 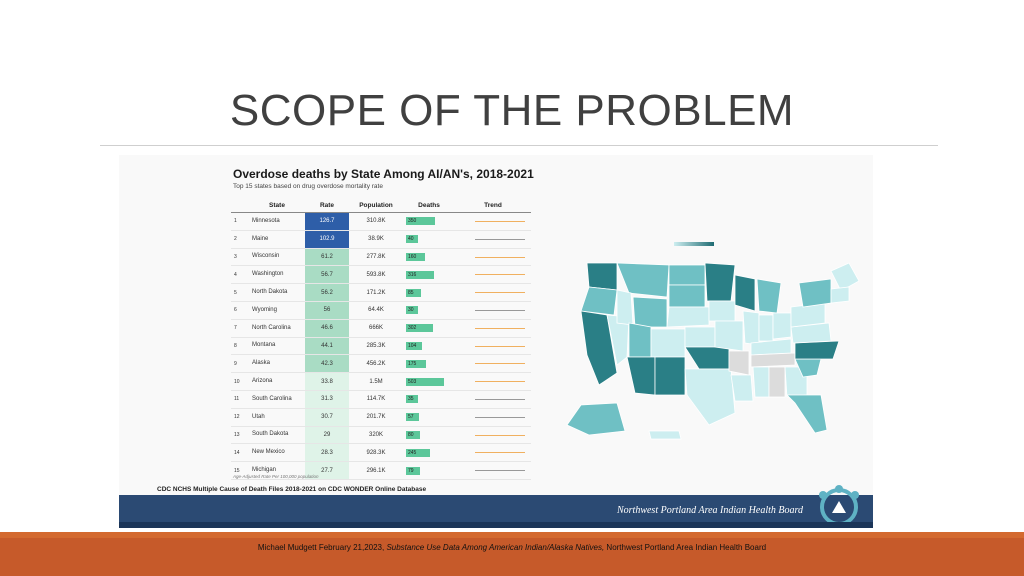 What do you see at coordinates (277, 328) in the screenshot?
I see `state-cell: North Carolina` at bounding box center [277, 328].